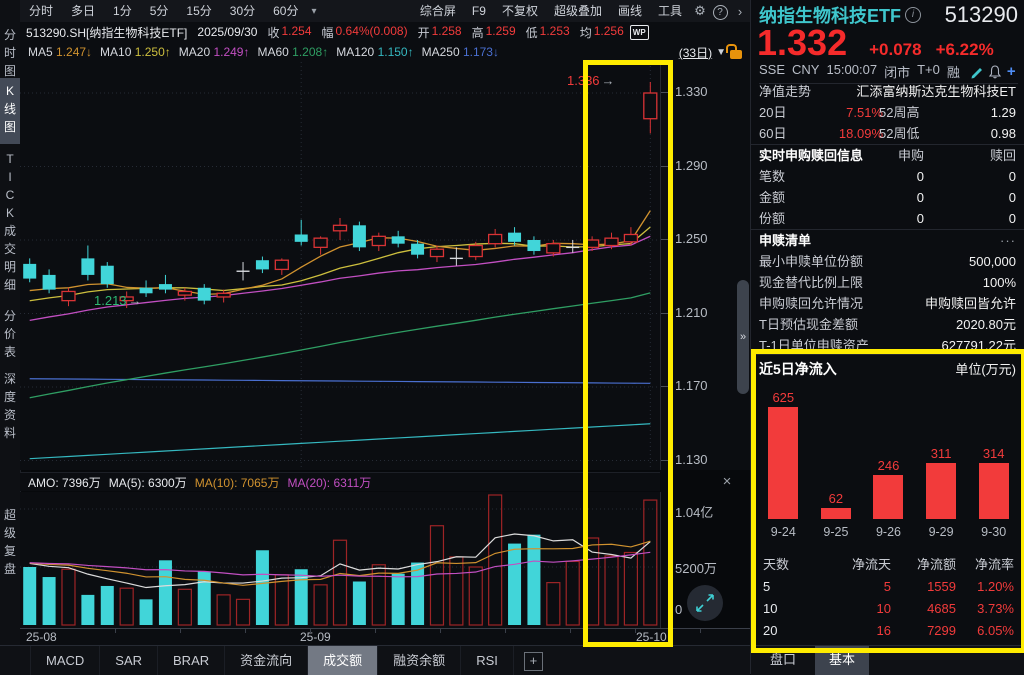  Describe the element at coordinates (852, 69) in the screenshot. I see `market-status-15:00:07: 15:00:07` at that location.